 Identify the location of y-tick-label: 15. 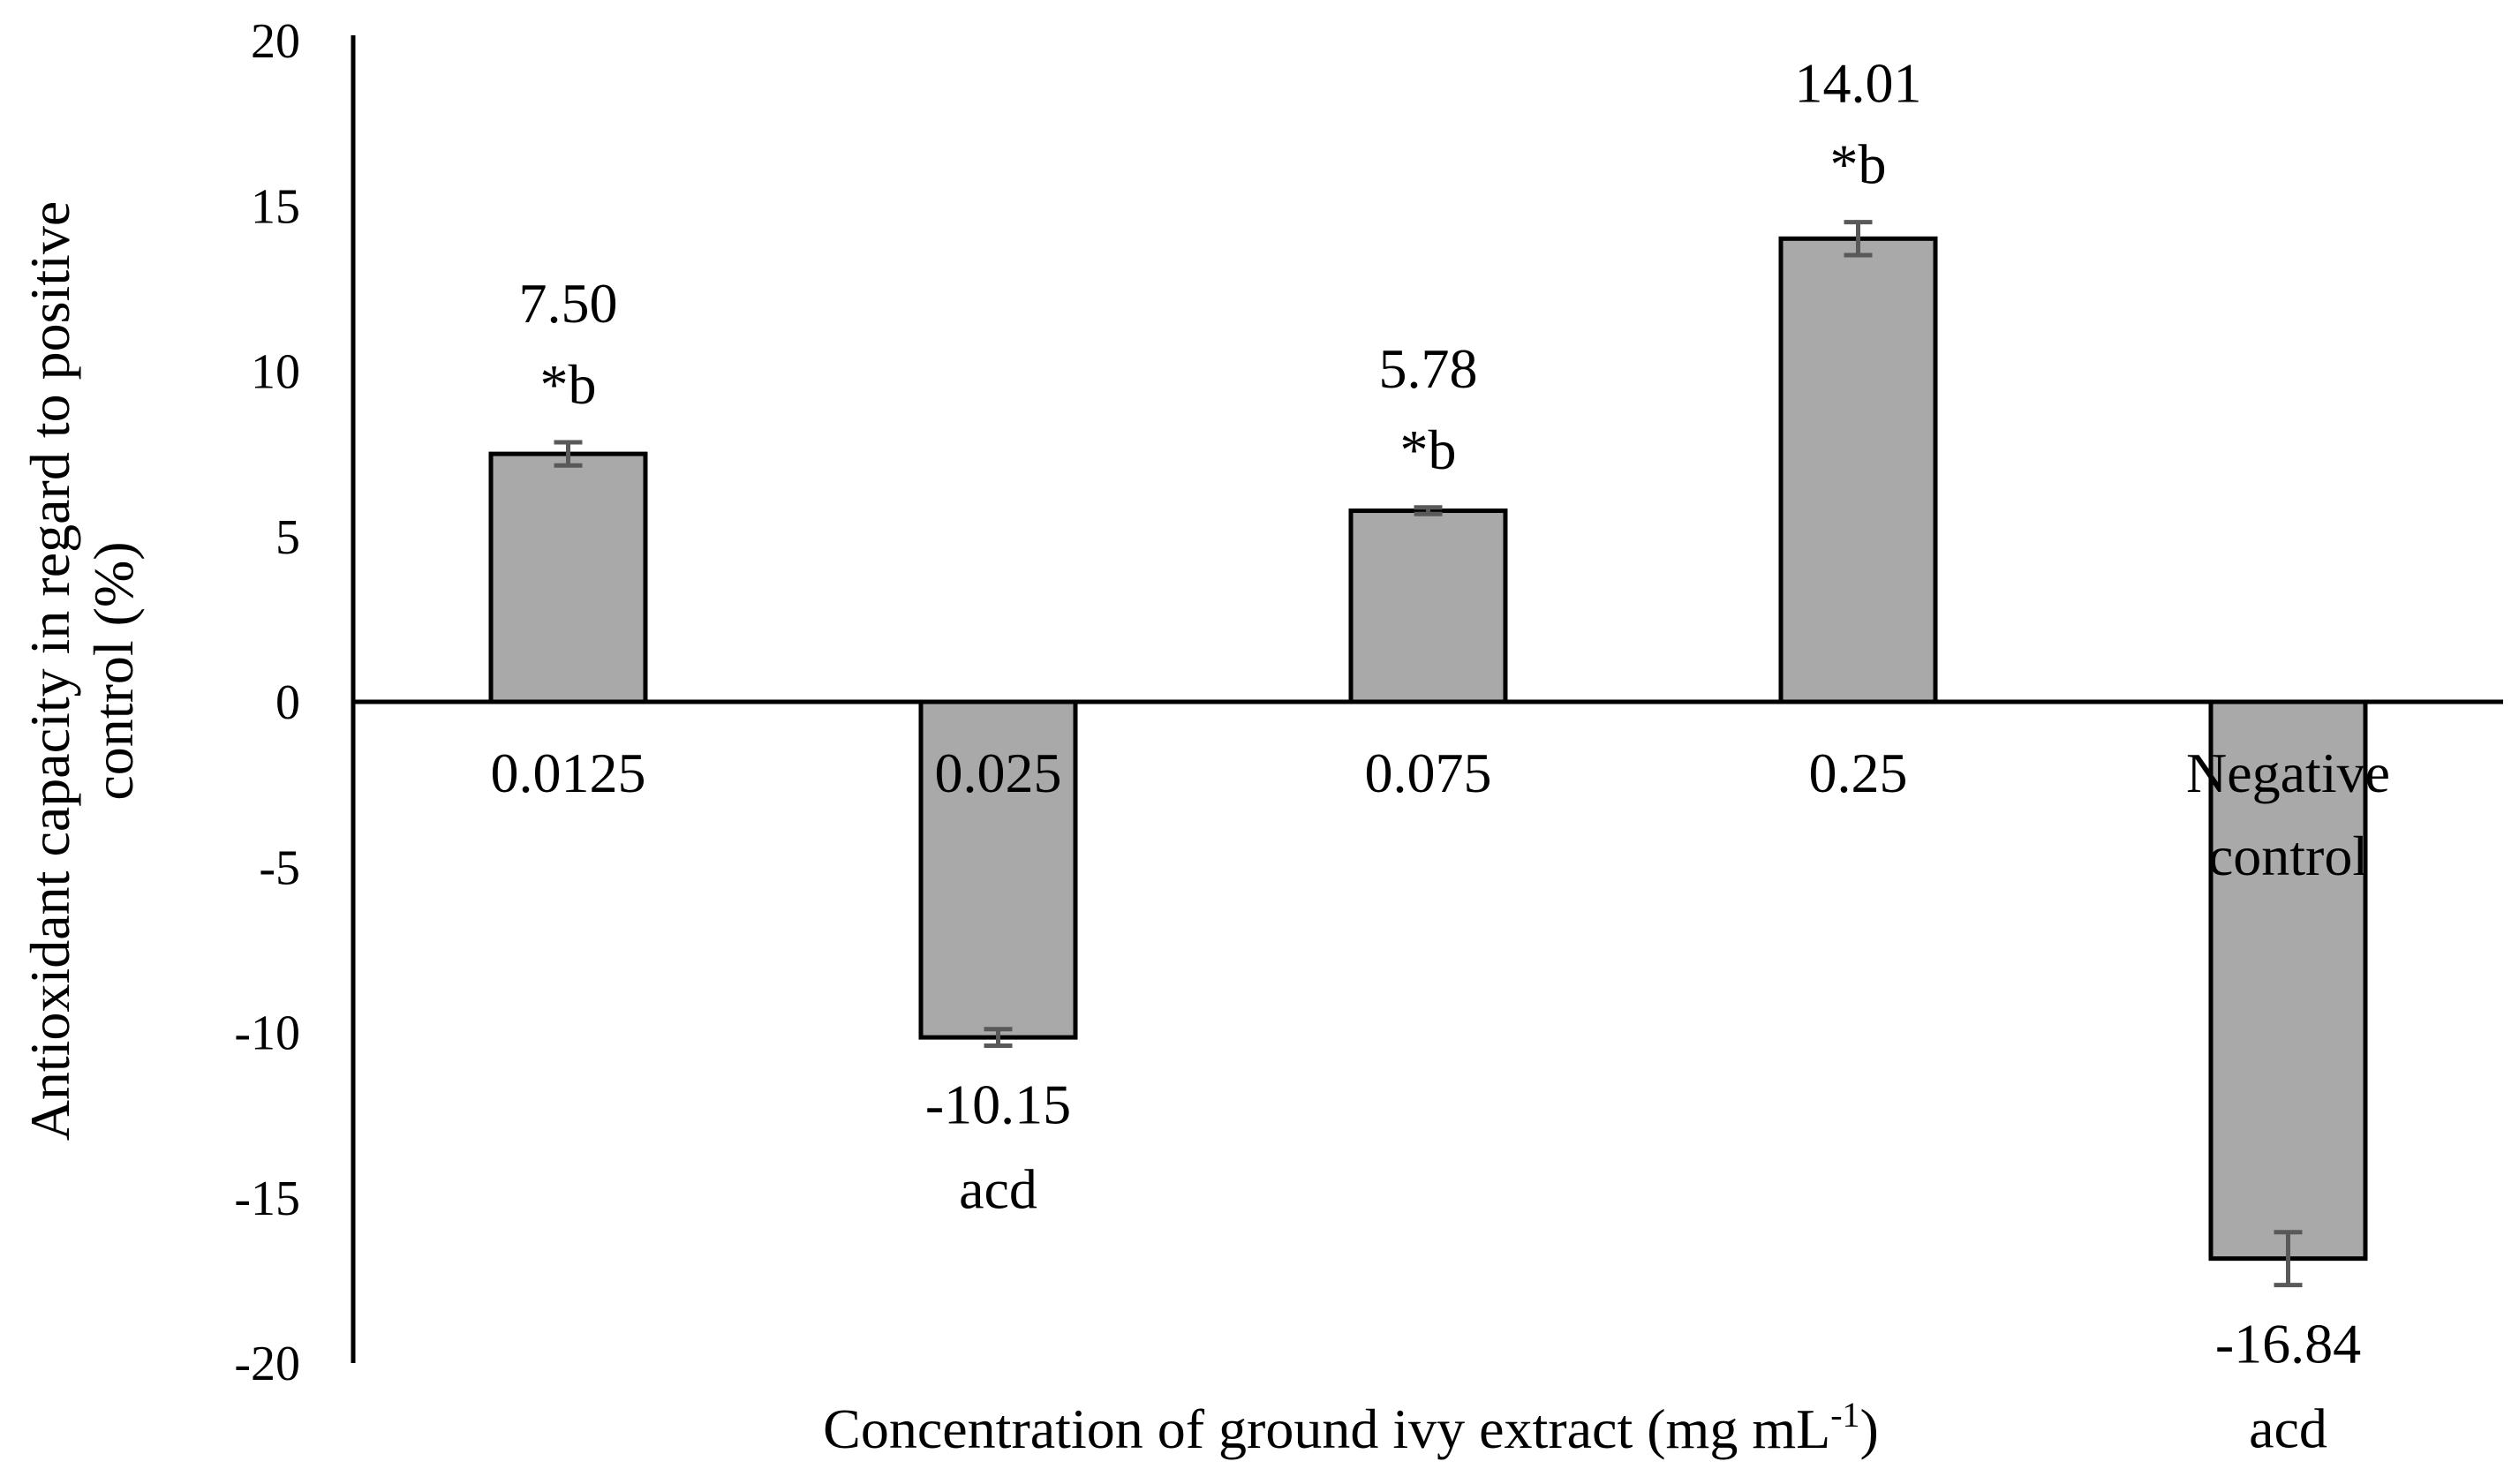
(275, 206).